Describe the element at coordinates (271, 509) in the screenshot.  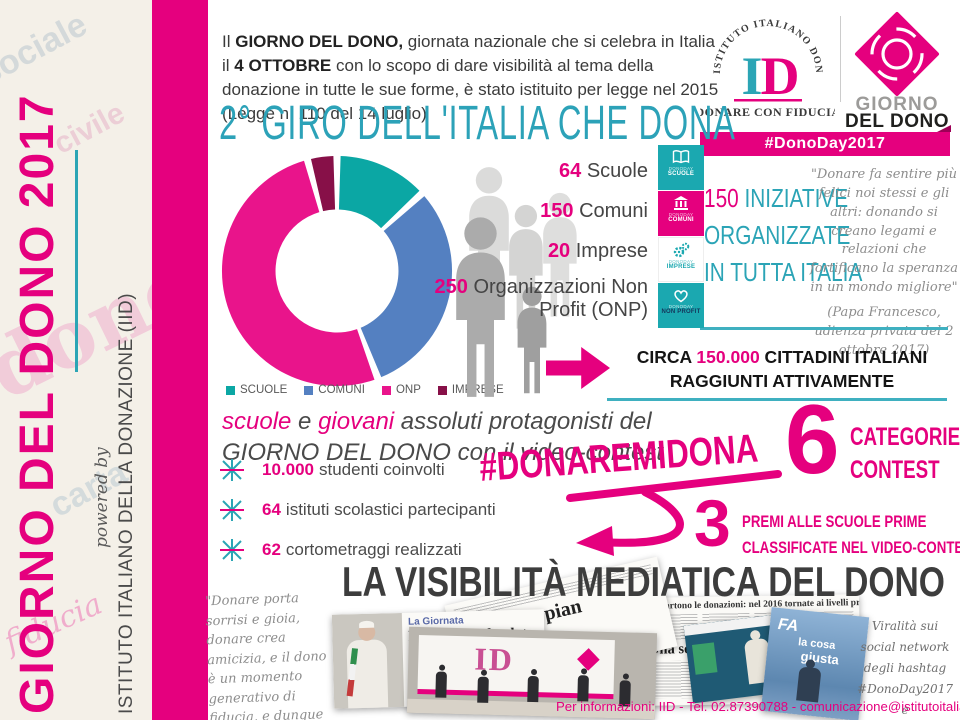
I see `bullet-value: 64` at that location.